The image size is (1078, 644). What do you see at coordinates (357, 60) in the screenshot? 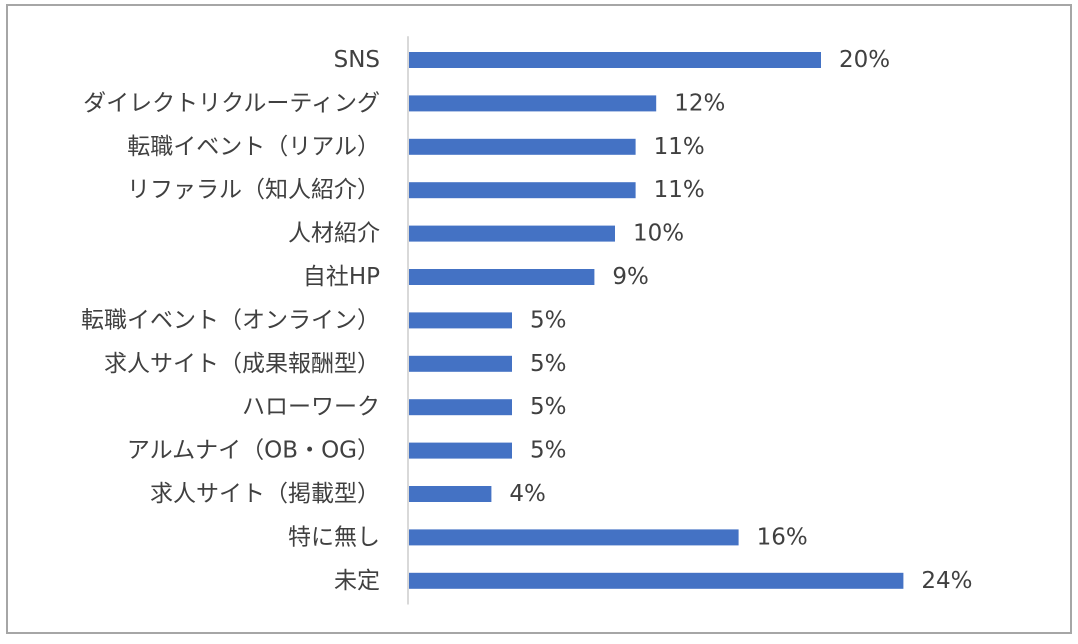
I see `category-label: SNS` at bounding box center [357, 60].